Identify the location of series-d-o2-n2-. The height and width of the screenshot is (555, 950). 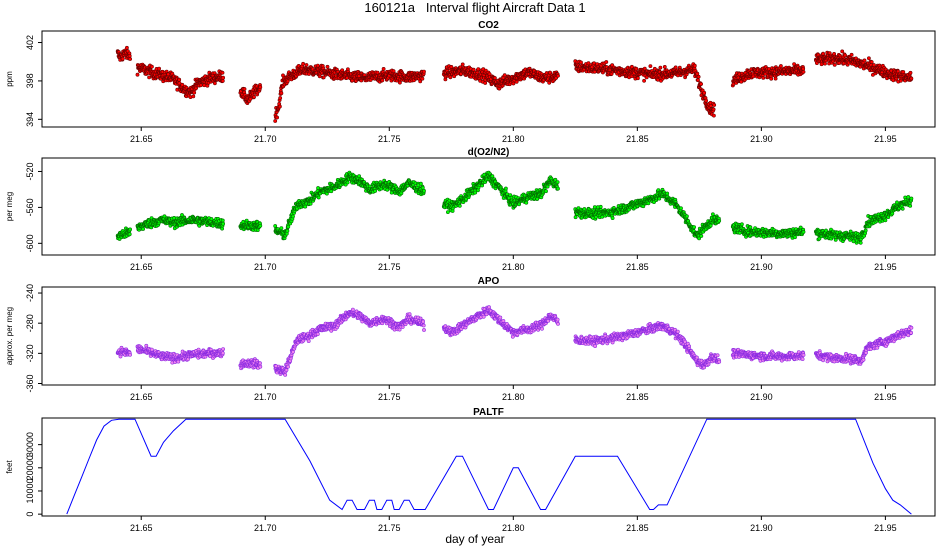
(514, 207).